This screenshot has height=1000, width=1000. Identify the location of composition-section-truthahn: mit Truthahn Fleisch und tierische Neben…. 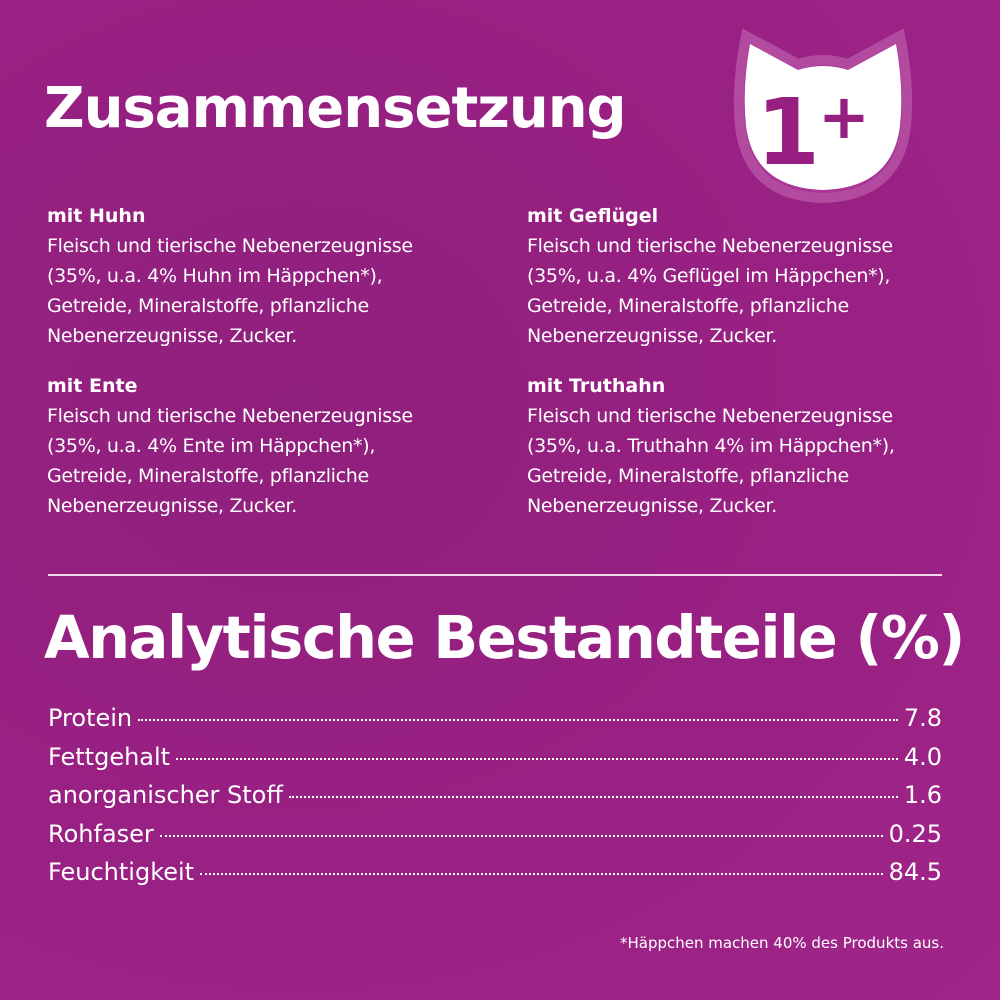
(752, 446).